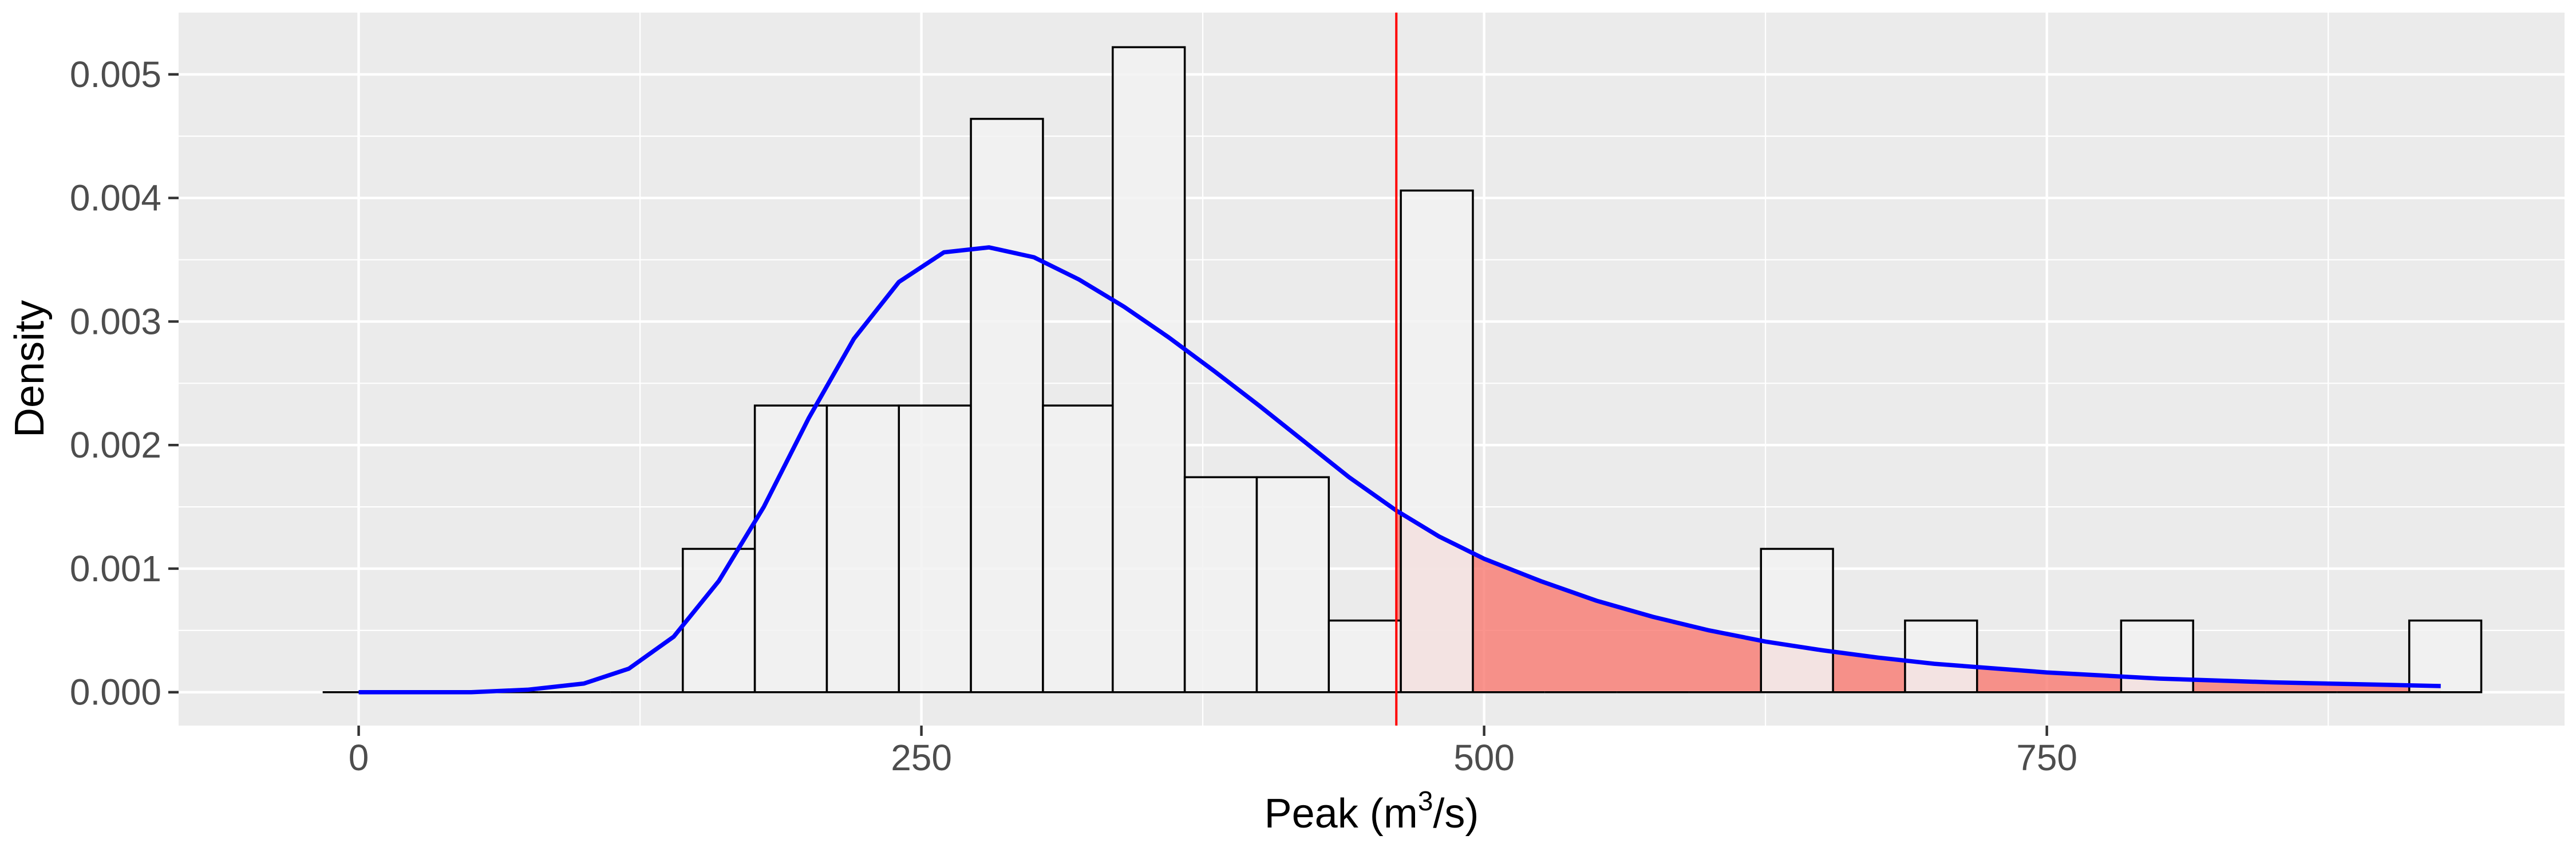  I want to click on x-axis-title-superscript: 3, so click(1425, 801).